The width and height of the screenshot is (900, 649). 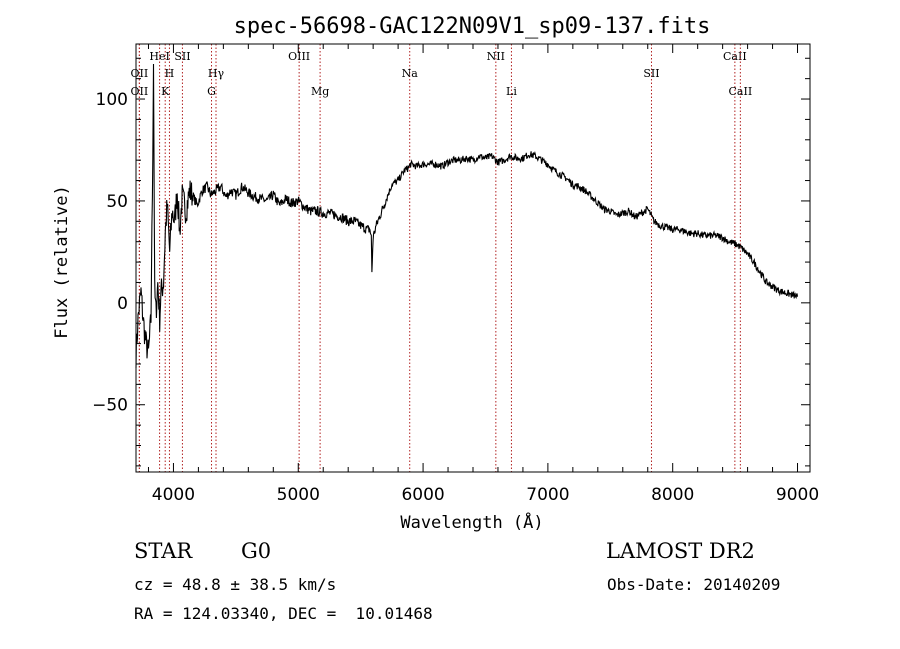 What do you see at coordinates (547, 495) in the screenshot?
I see `x-tick-label: 7000` at bounding box center [547, 495].